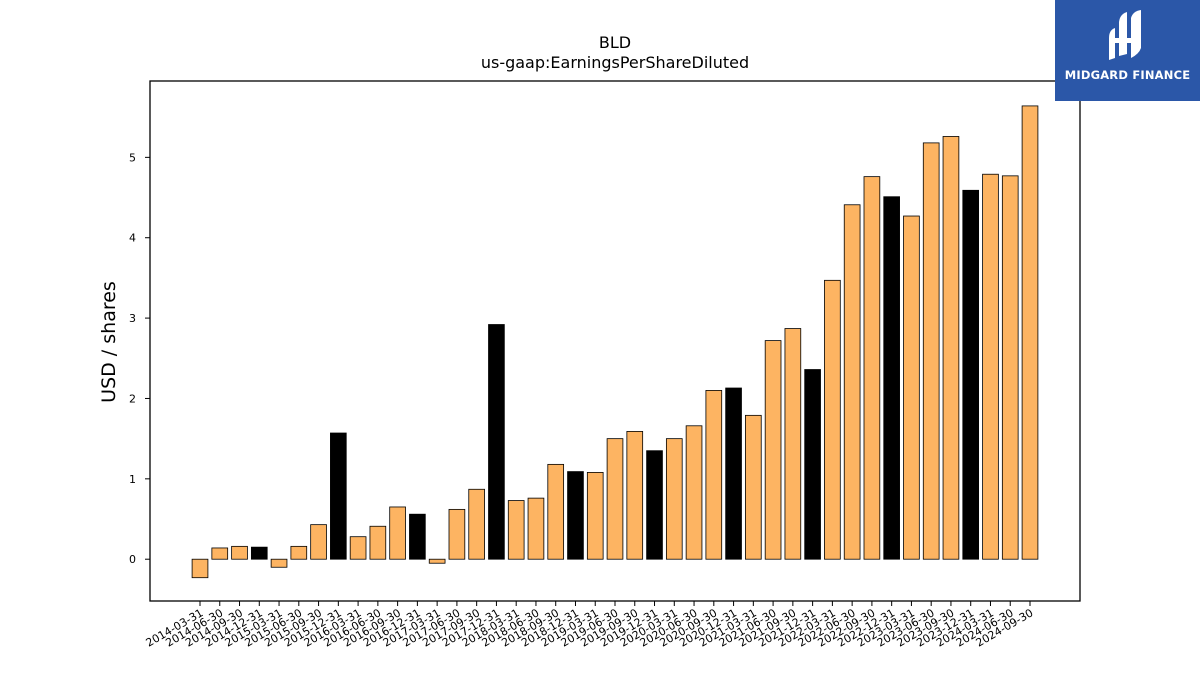 This screenshot has width=1200, height=675. I want to click on y-tick-label: 2, so click(132, 398).